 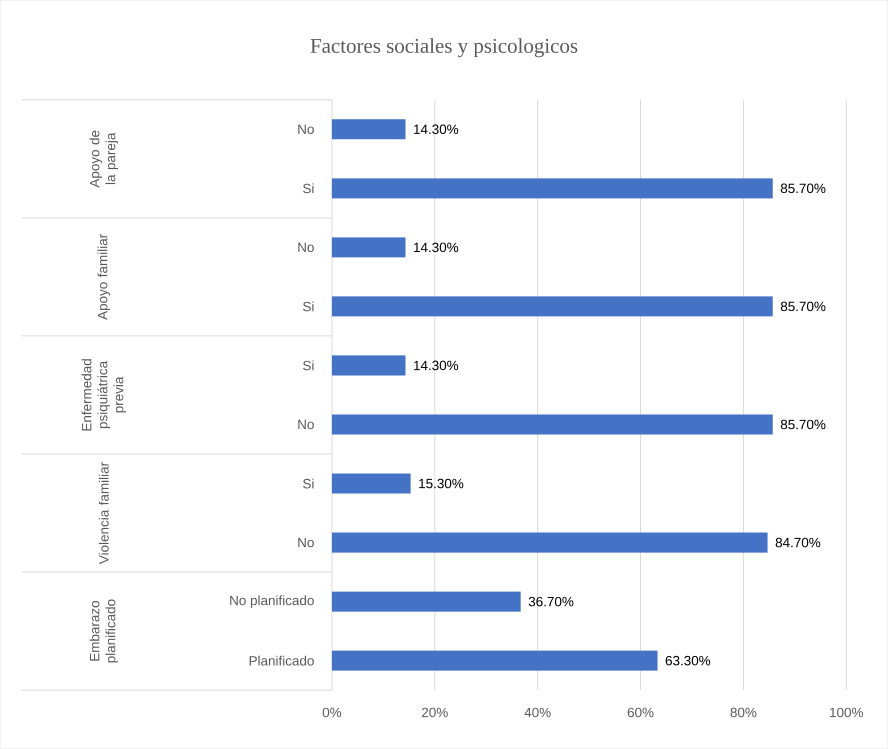 I want to click on text: Enfermedad psiquiátrica previa, so click(x=104, y=395).